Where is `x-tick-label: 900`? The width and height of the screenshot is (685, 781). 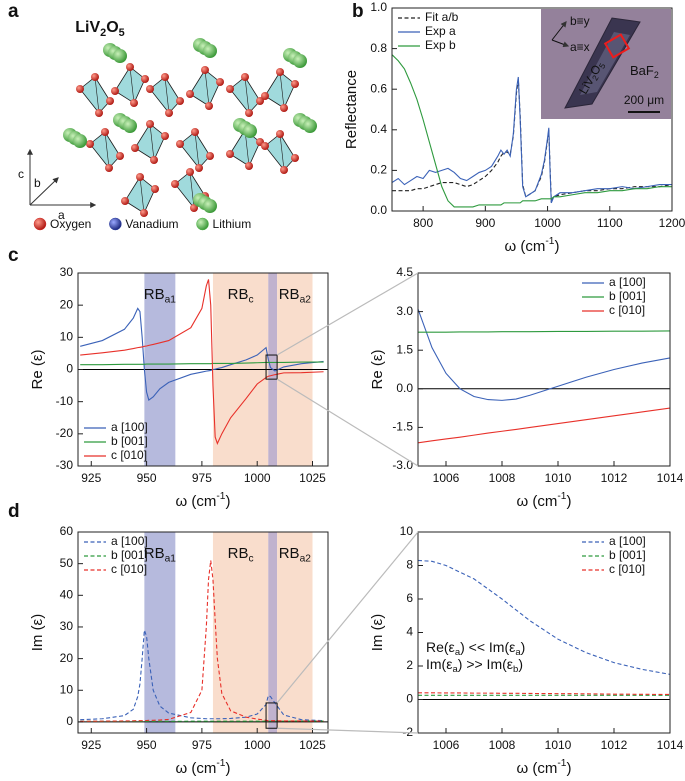
x-tick-label: 900 is located at coordinates (485, 223).